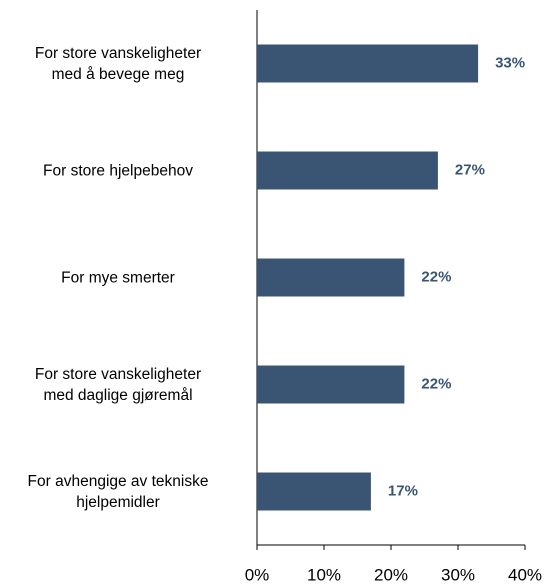  Describe the element at coordinates (403, 490) in the screenshot. I see `value-label: 17%` at that location.